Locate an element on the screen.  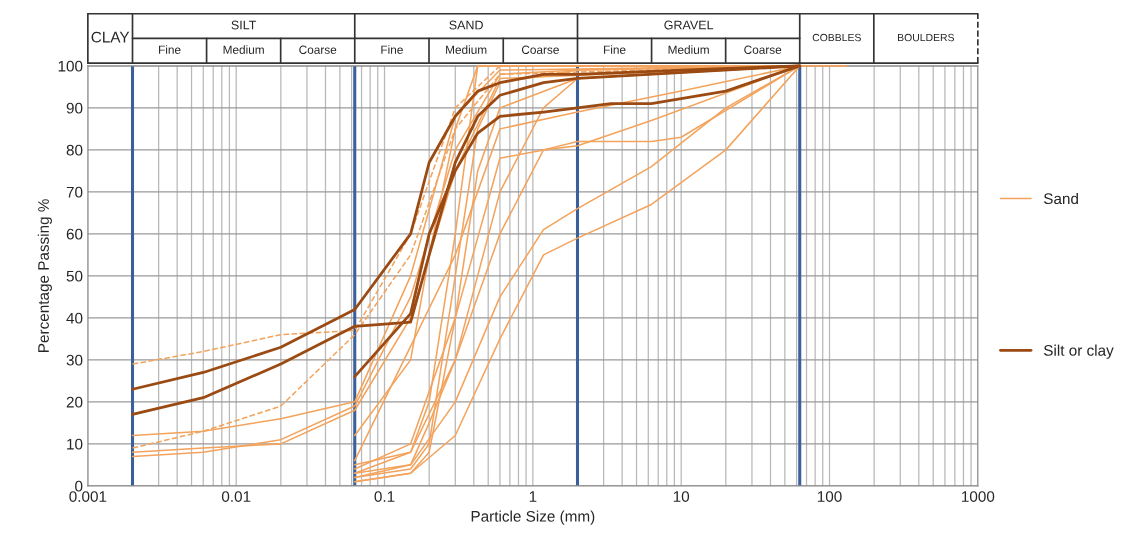
x-tick-label: 10 is located at coordinates (681, 496).